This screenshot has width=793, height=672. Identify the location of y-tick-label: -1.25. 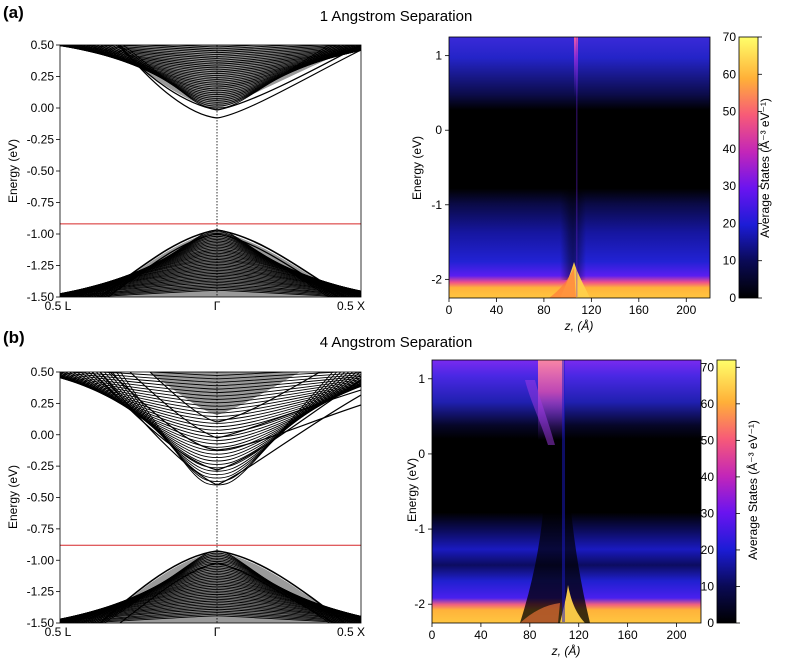
(41, 592).